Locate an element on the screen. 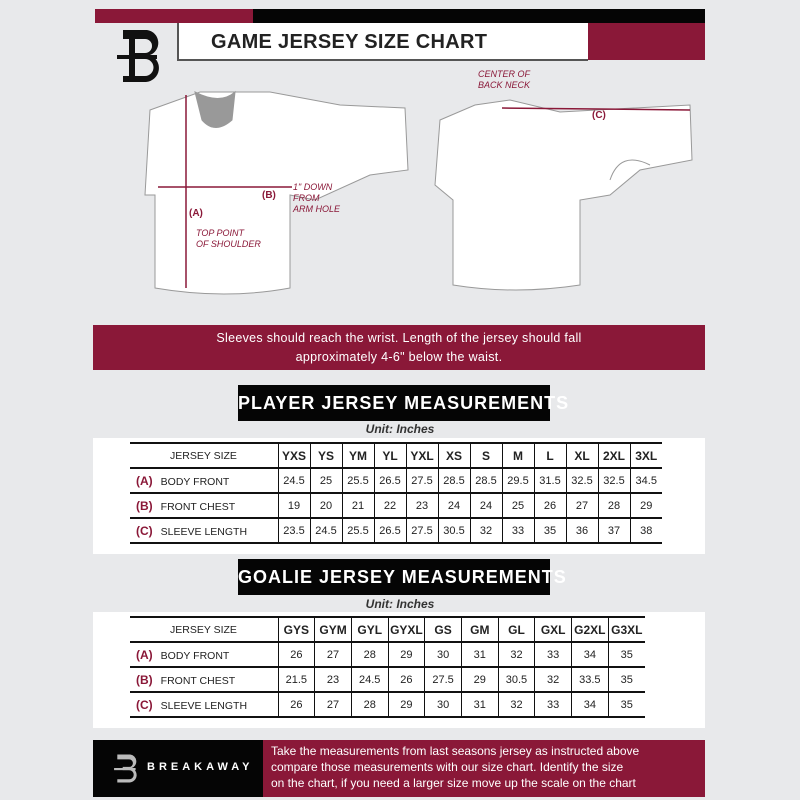 The width and height of the screenshot is (800, 800). label-c: (C) is located at coordinates (599, 115).